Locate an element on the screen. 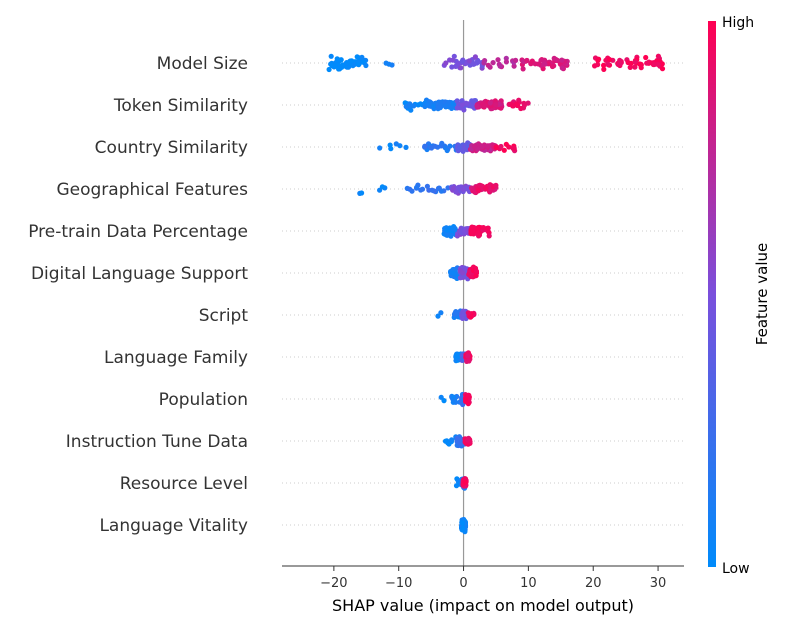 The width and height of the screenshot is (800, 630). feature-label: Population is located at coordinates (203, 400).